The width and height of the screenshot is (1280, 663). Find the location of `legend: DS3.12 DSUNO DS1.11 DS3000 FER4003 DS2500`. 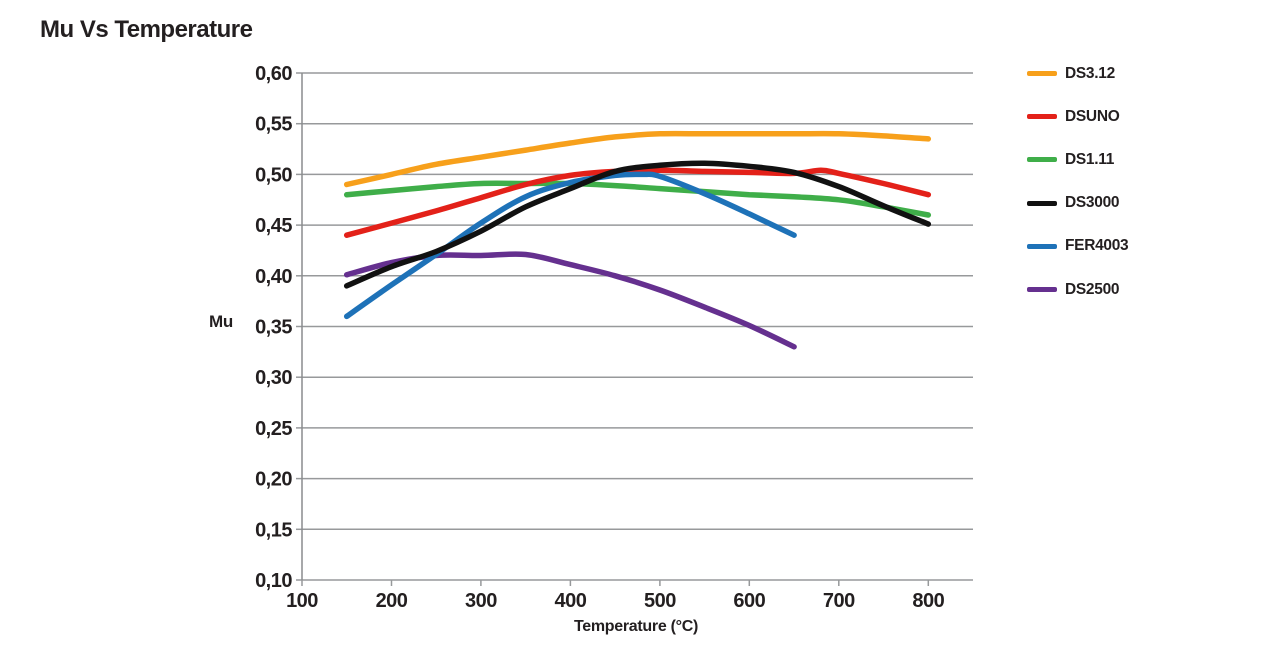

legend: DS3.12 DSUNO DS1.11 DS3000 FER4003 DS2500 is located at coordinates (1127, 181).